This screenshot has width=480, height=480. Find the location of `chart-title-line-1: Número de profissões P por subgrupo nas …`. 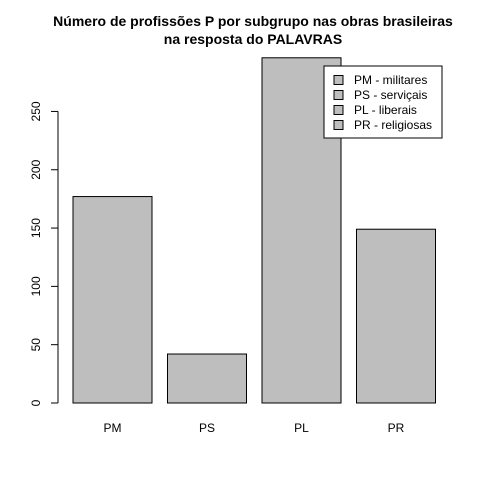

chart-title-line-1: Número de profissões P por subgrupo nas … is located at coordinates (253, 21).